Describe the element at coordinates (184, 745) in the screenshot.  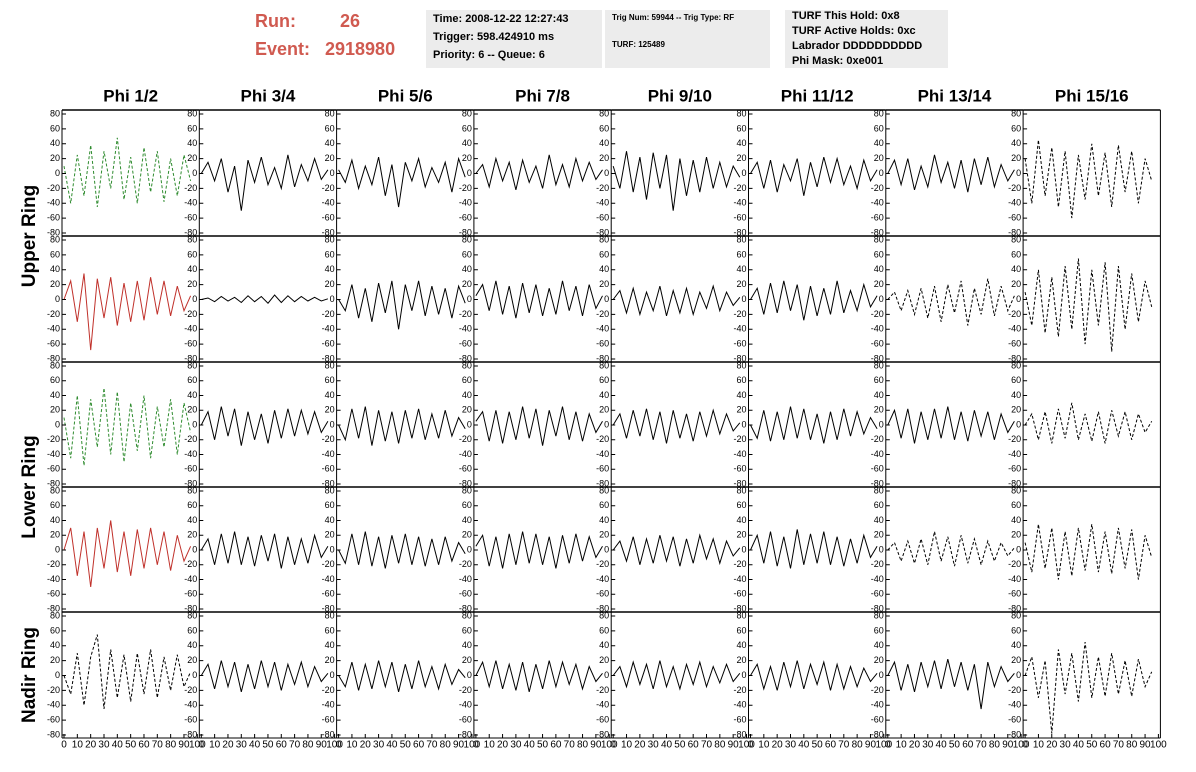
I see `x-tick-label: 90` at that location.